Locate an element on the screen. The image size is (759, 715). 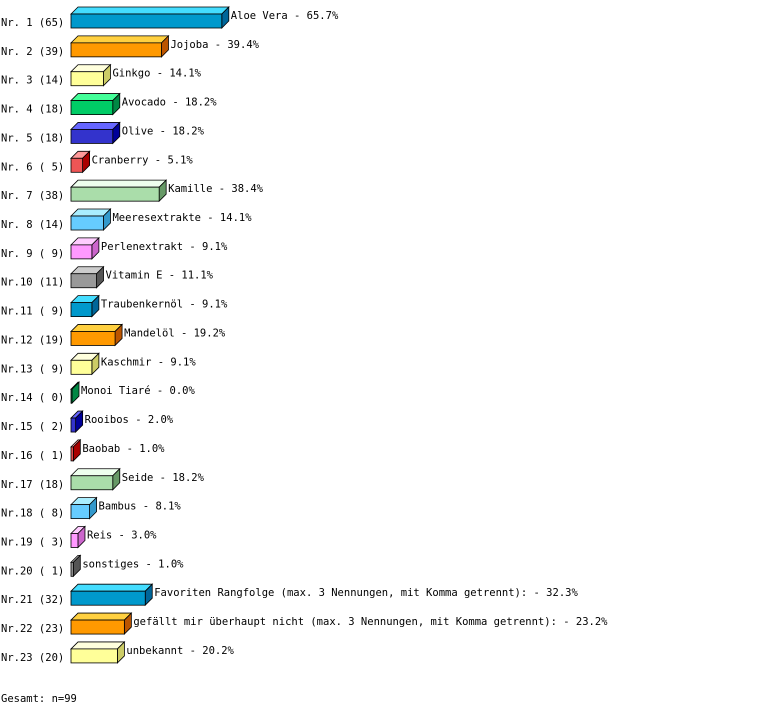
rank-label: Nr. 5 (18) is located at coordinates (32, 138).